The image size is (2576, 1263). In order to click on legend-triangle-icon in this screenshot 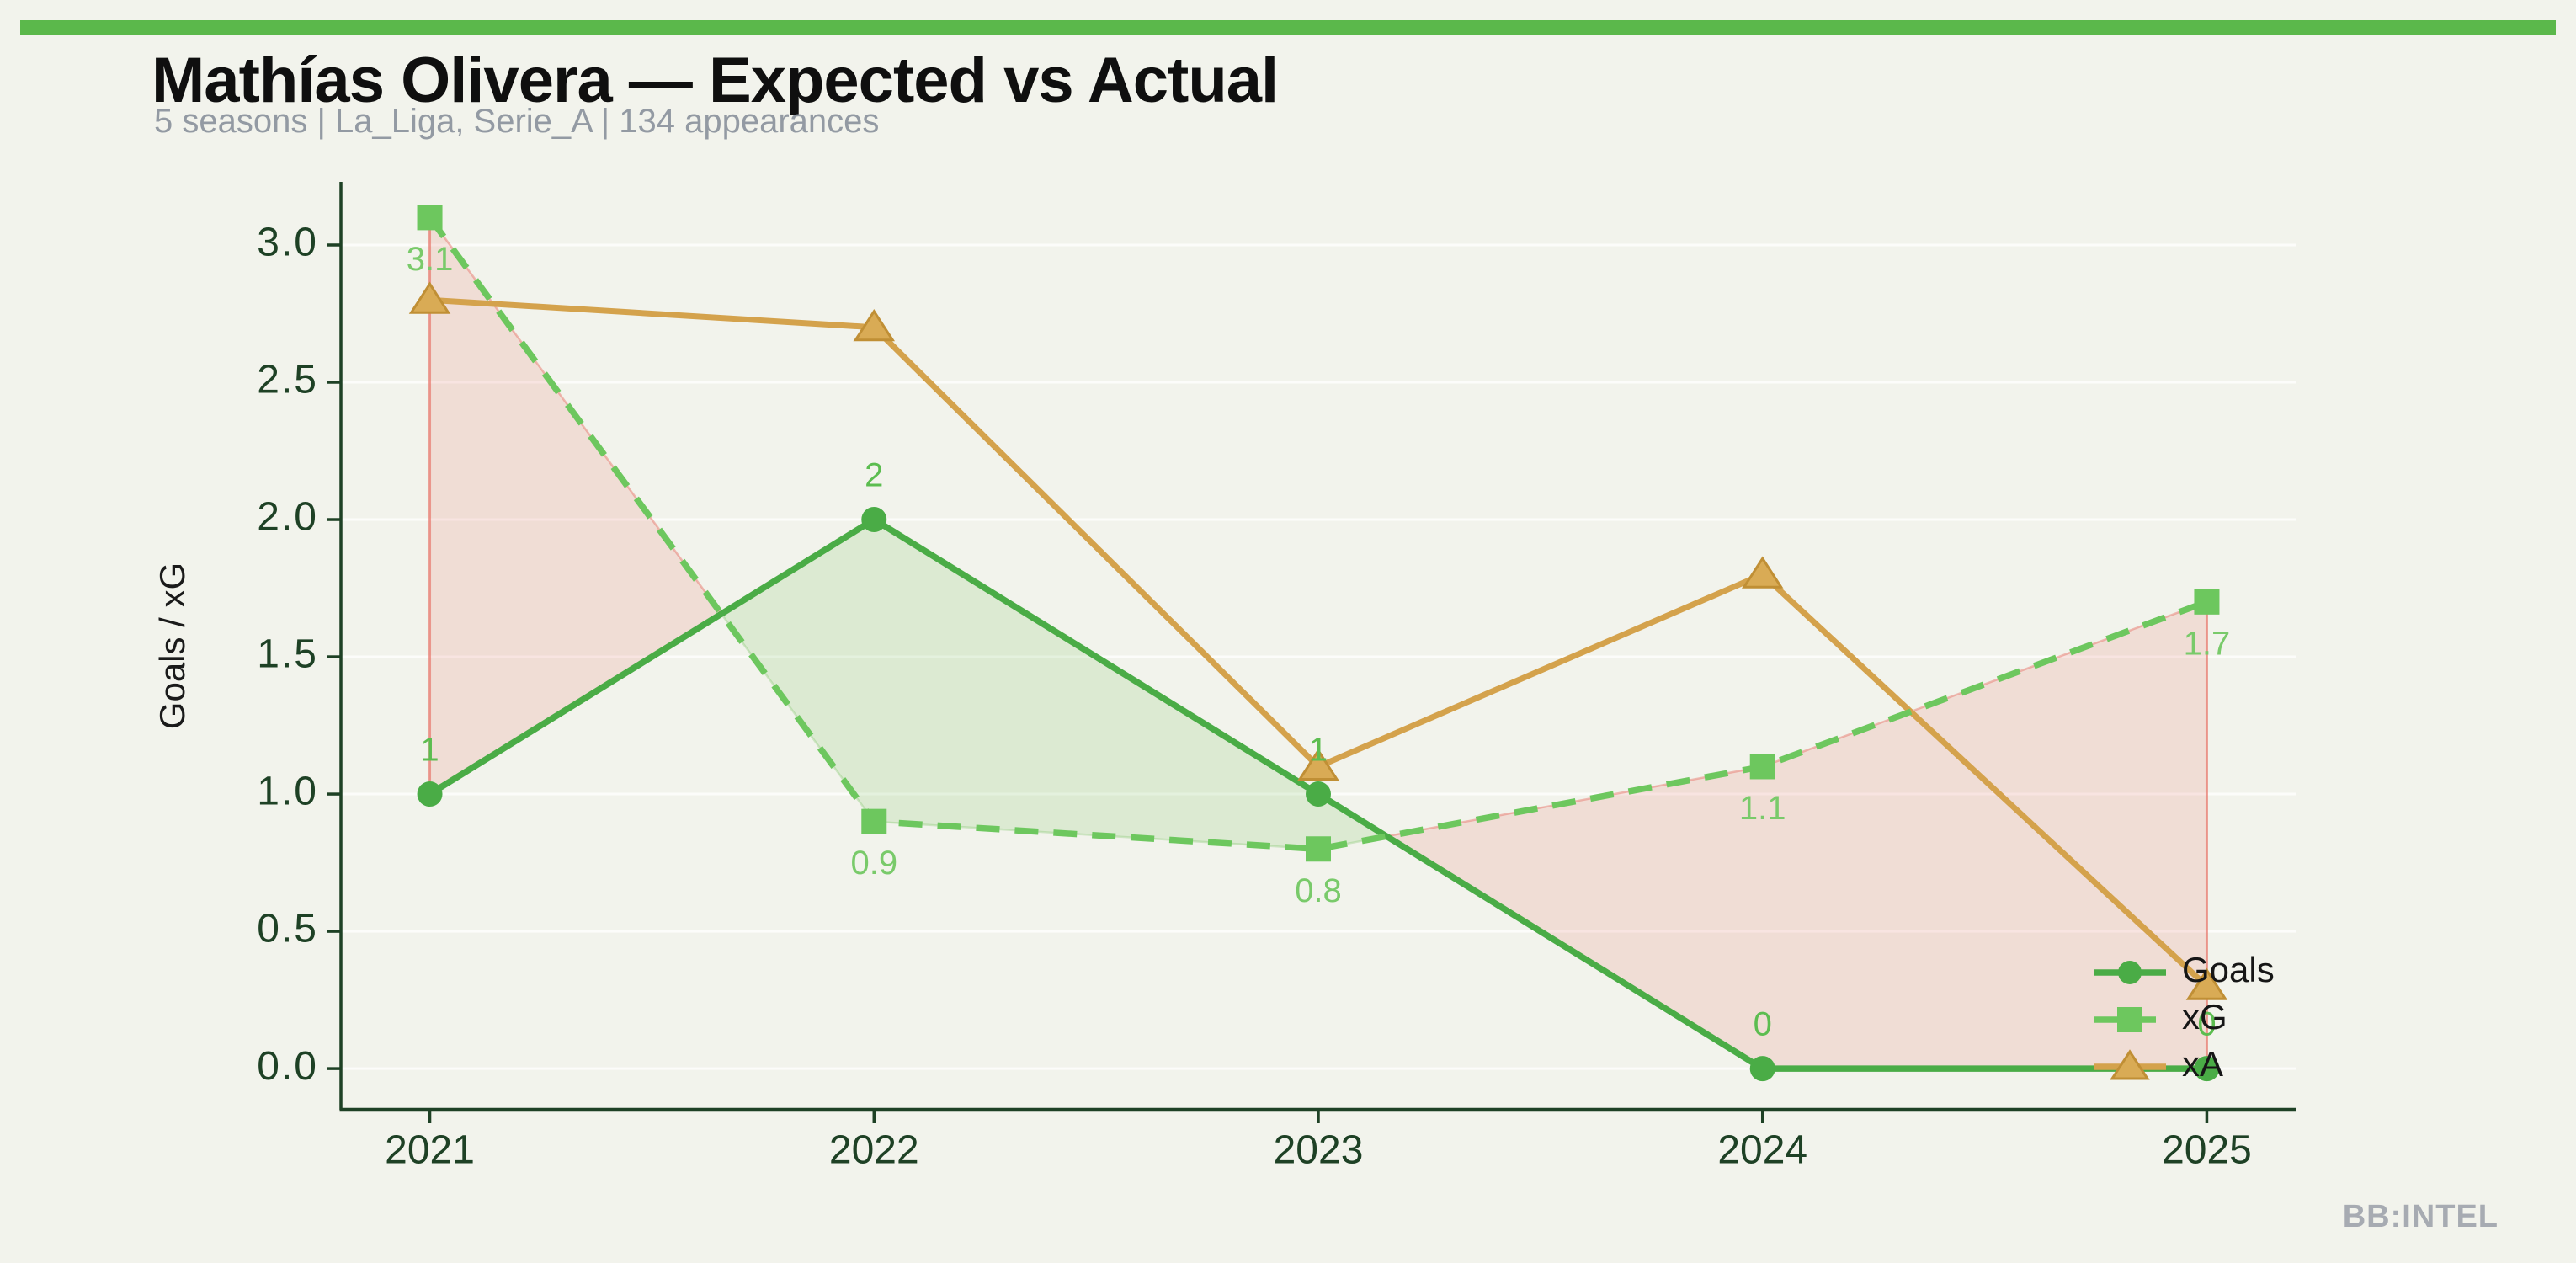, I will do `click(2130, 1064)`.